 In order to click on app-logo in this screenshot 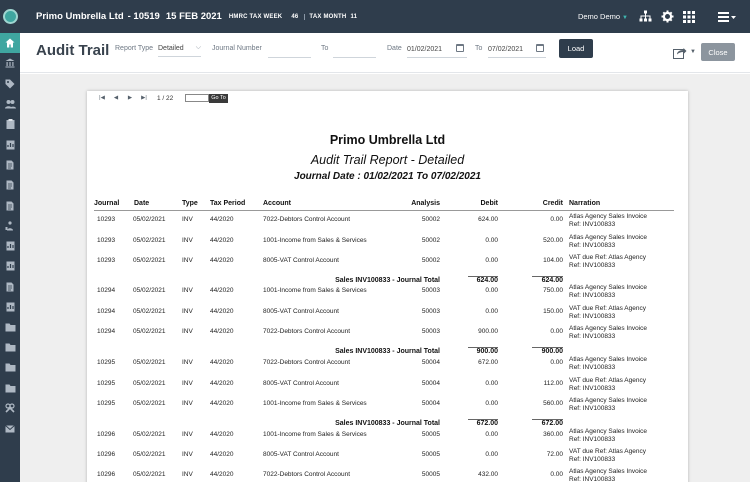, I will do `click(10, 16)`.